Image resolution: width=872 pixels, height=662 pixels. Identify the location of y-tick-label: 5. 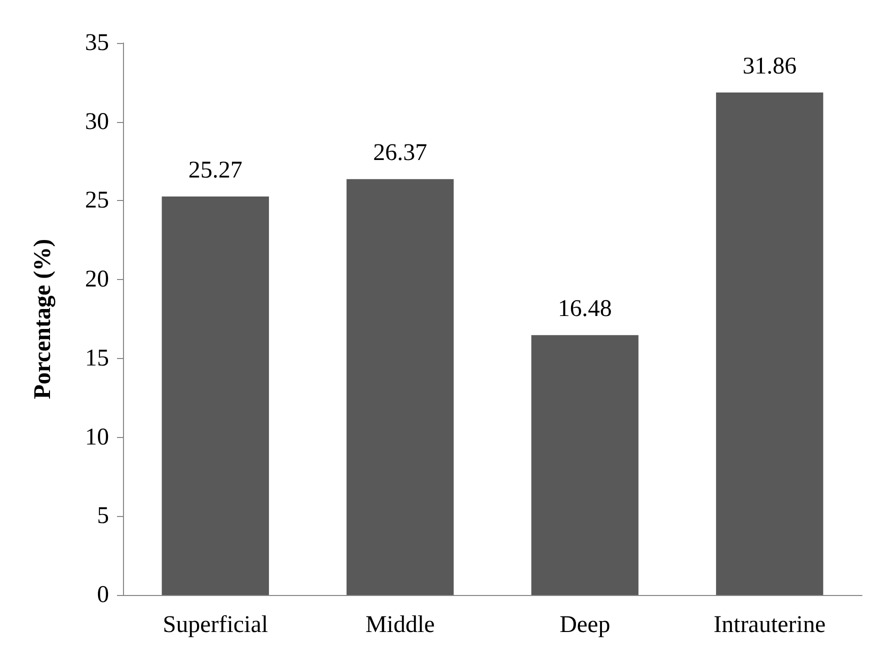
(103, 516).